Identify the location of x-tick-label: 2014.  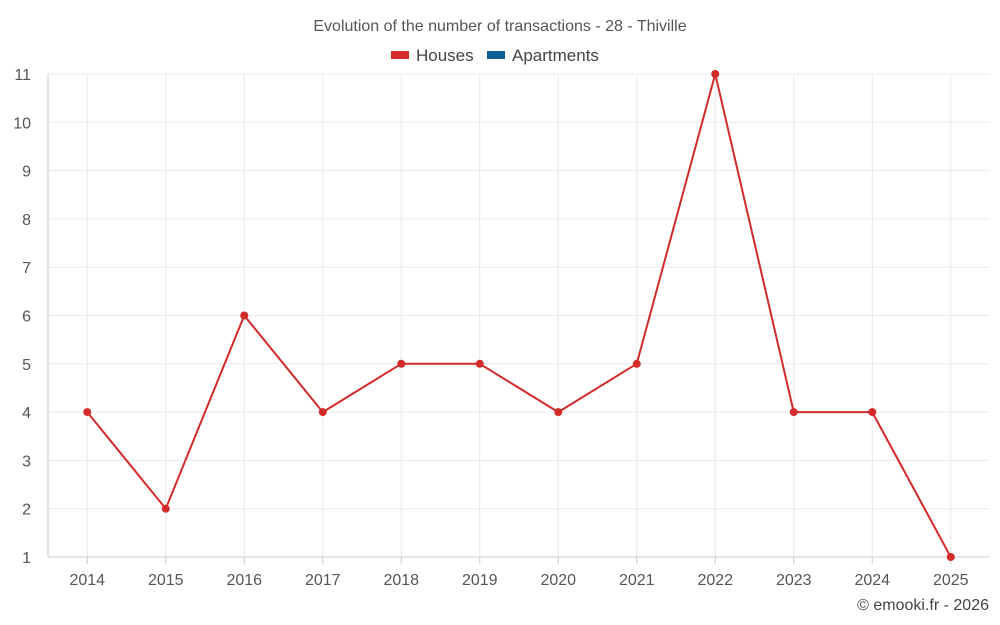
(87, 580).